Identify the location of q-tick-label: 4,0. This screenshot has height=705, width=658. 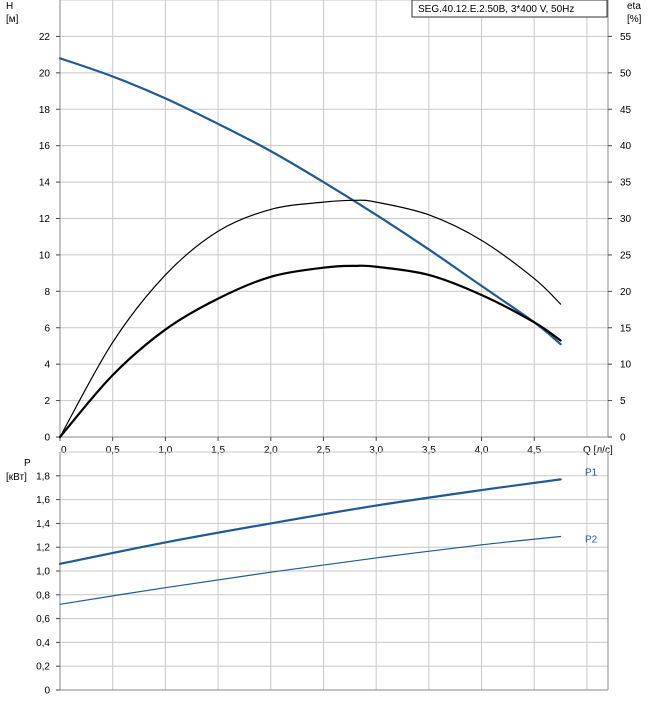
(482, 450).